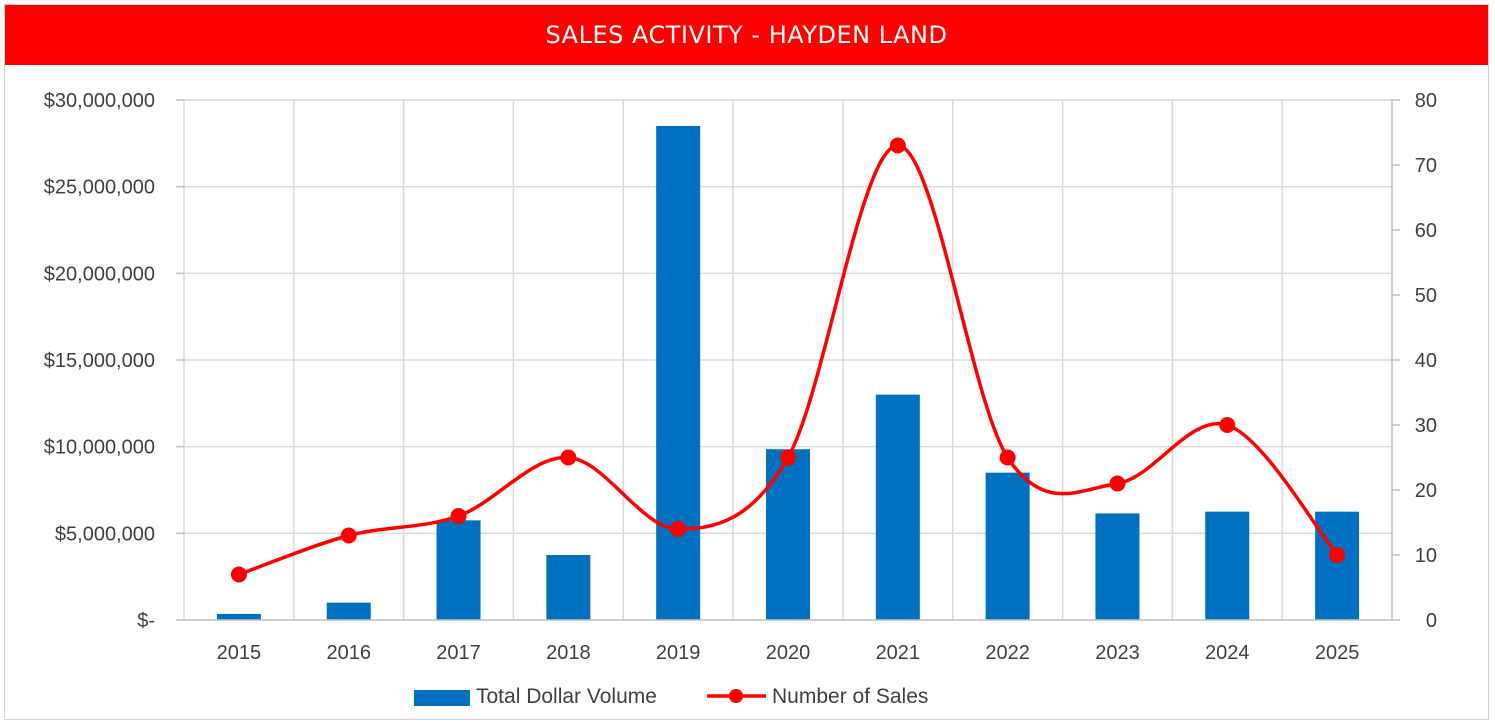 The height and width of the screenshot is (726, 1495). Describe the element at coordinates (678, 653) in the screenshot. I see `x-tick-label: 2019` at that location.